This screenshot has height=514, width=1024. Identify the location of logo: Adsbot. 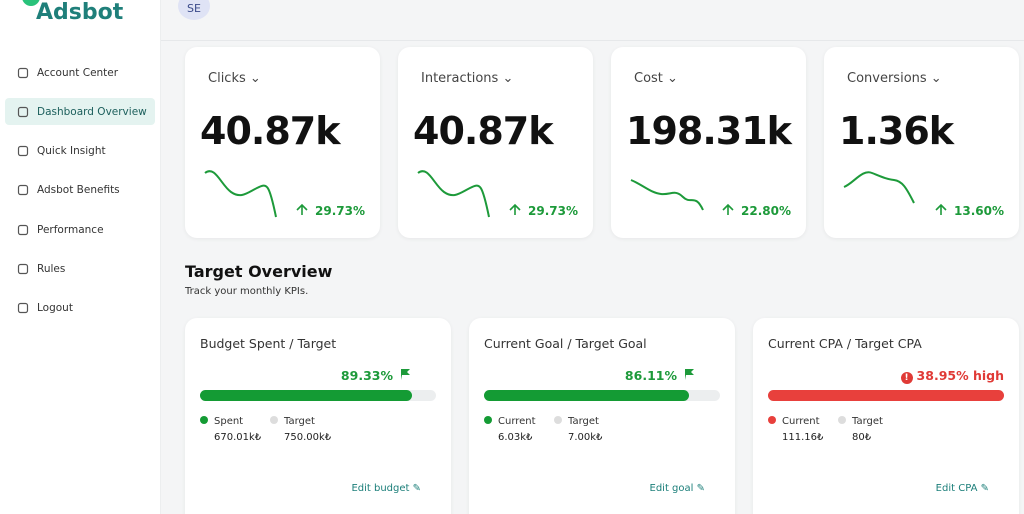
(80, 12).